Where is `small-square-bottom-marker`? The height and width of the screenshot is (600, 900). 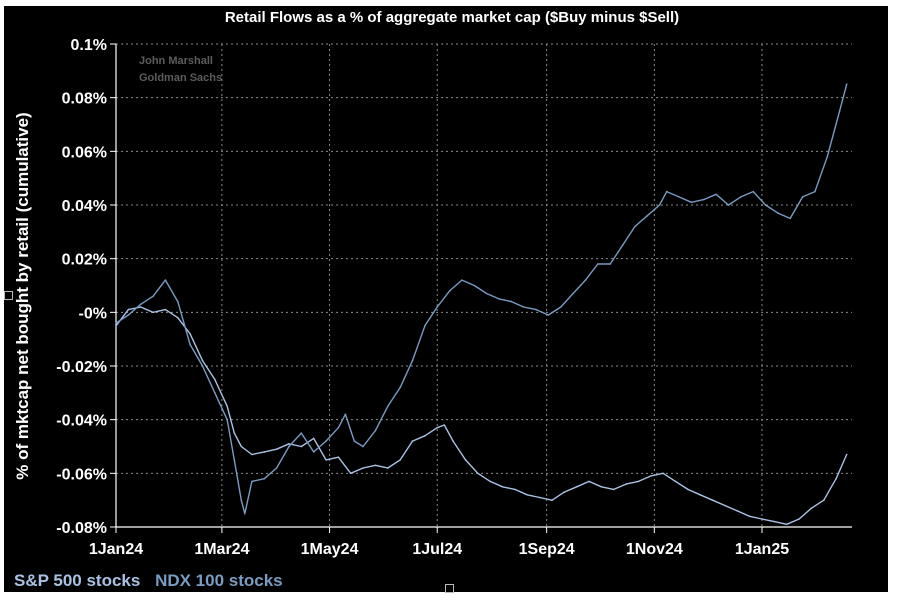
small-square-bottom-marker is located at coordinates (449, 588).